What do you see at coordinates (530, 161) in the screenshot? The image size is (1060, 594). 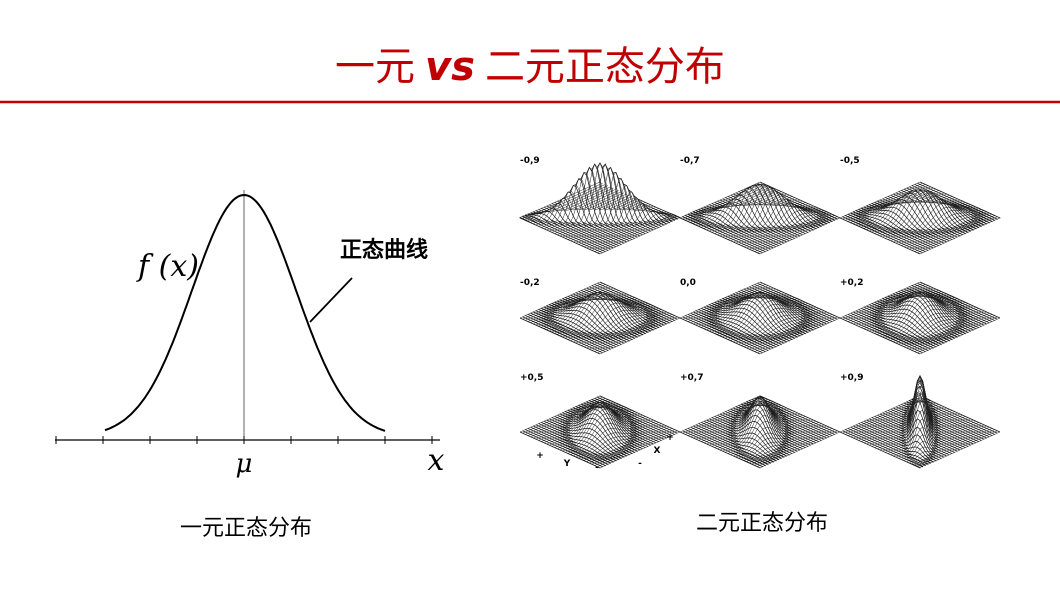 I see `panel-label: -0,9` at bounding box center [530, 161].